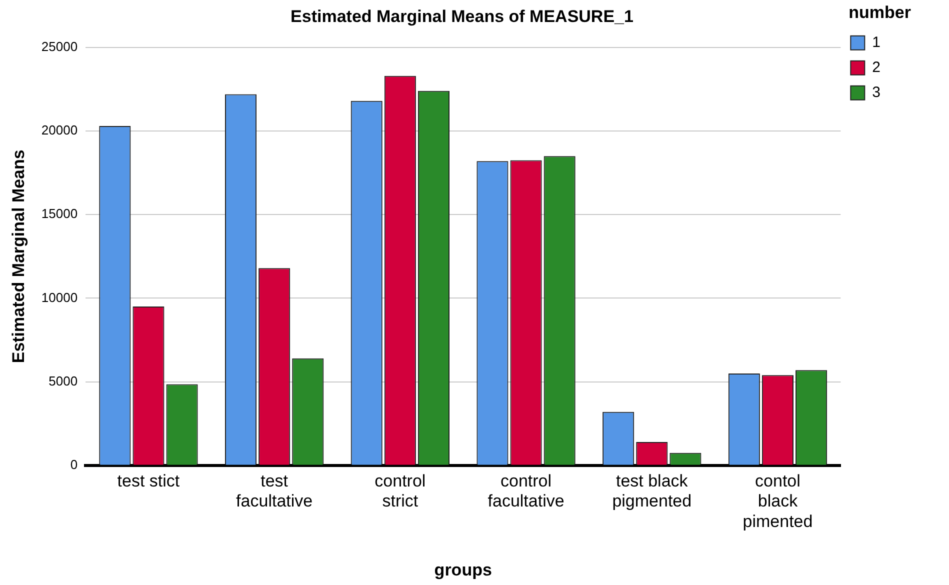 The height and width of the screenshot is (585, 949). I want to click on y-tick-label: 5000, so click(63, 380).